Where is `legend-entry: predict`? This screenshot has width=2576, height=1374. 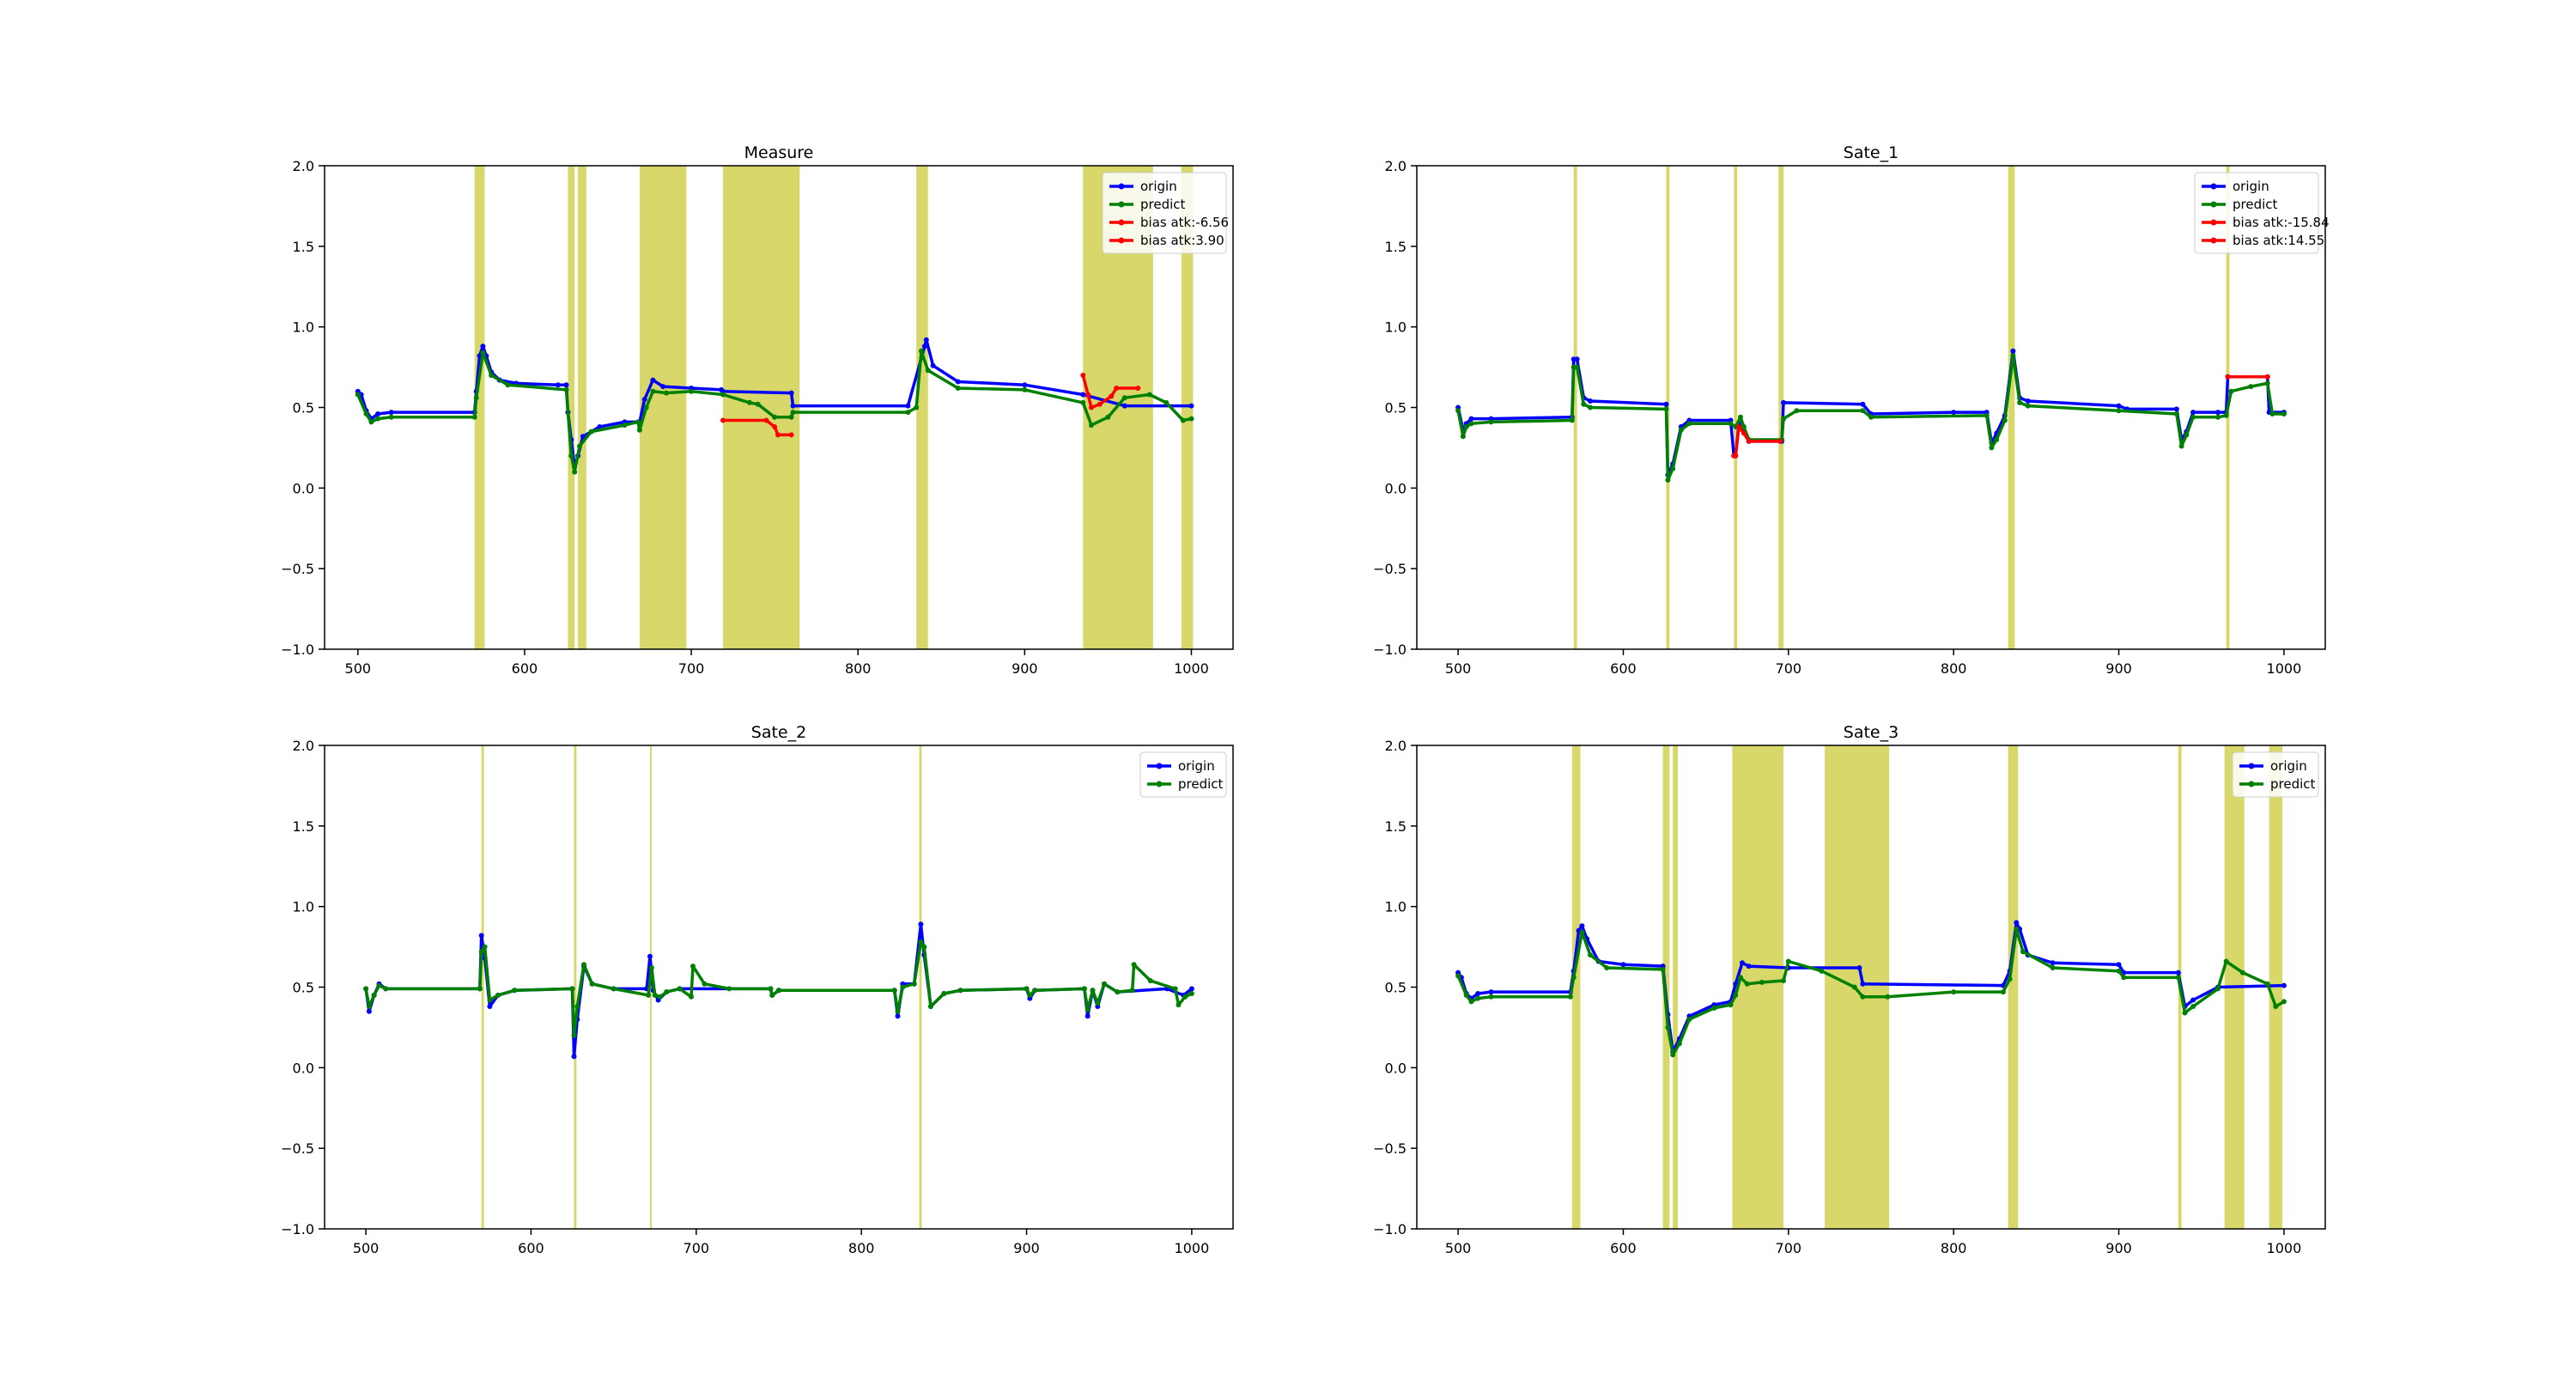
legend-entry: predict is located at coordinates (1185, 784).